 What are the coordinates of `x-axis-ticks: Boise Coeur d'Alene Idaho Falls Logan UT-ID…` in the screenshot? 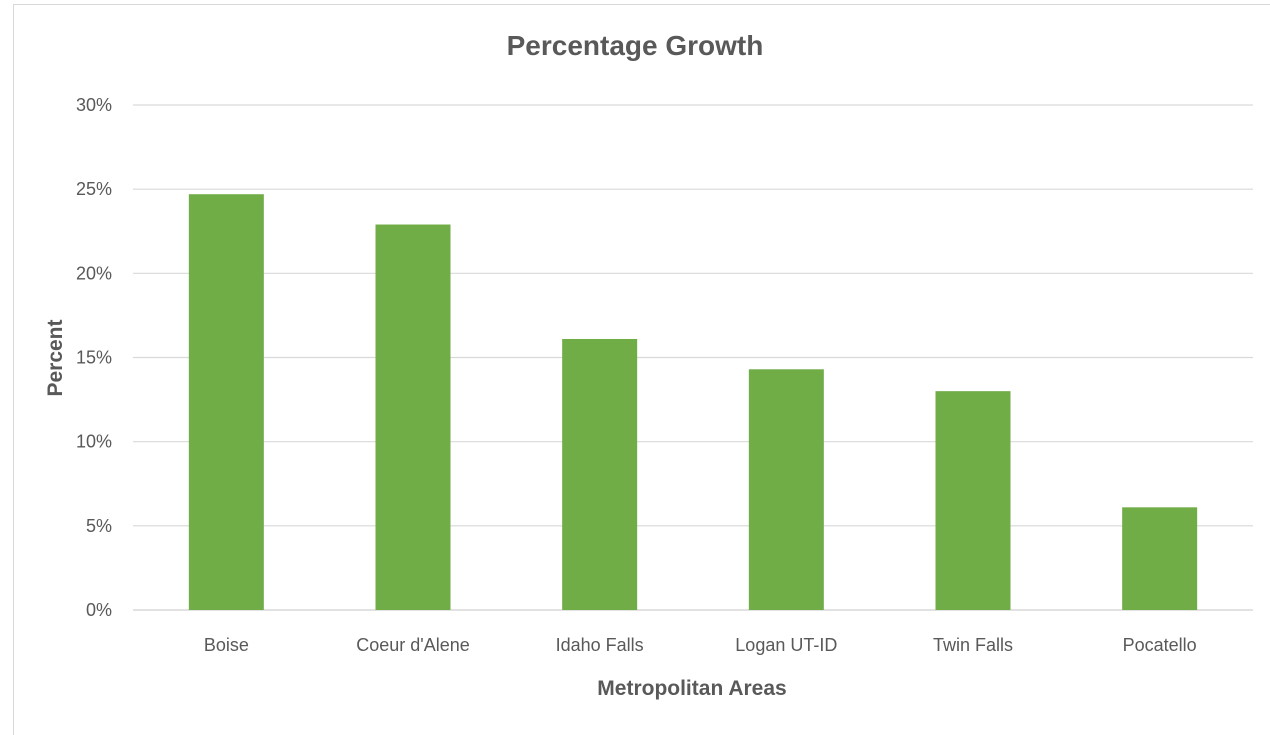 It's located at (700, 645).